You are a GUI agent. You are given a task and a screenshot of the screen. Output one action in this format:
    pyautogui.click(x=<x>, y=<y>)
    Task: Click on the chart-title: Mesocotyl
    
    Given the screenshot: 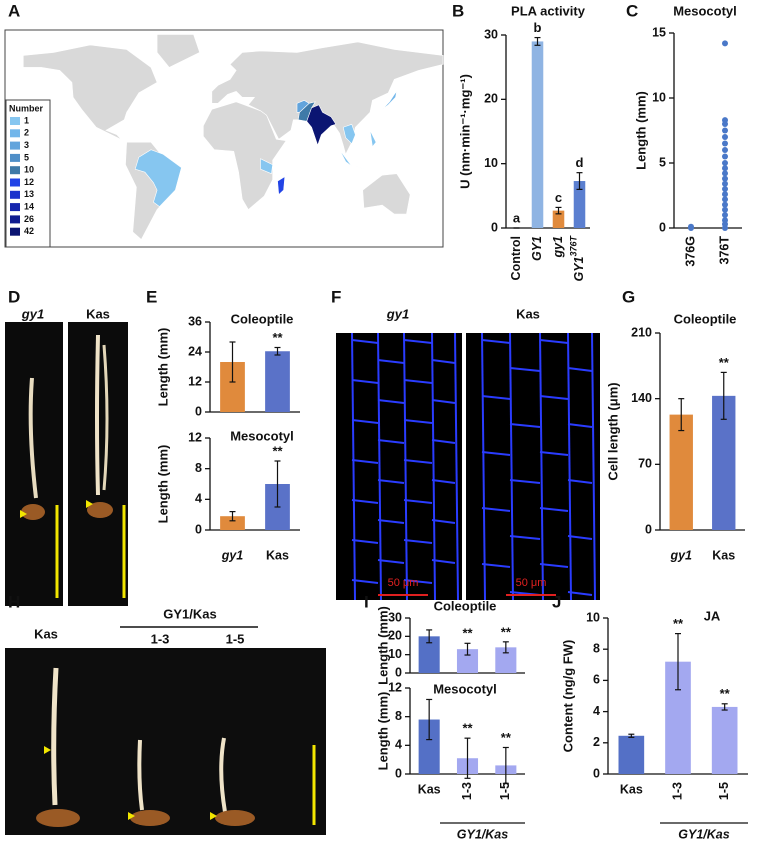 What is the action you would take?
    pyautogui.click(x=262, y=435)
    